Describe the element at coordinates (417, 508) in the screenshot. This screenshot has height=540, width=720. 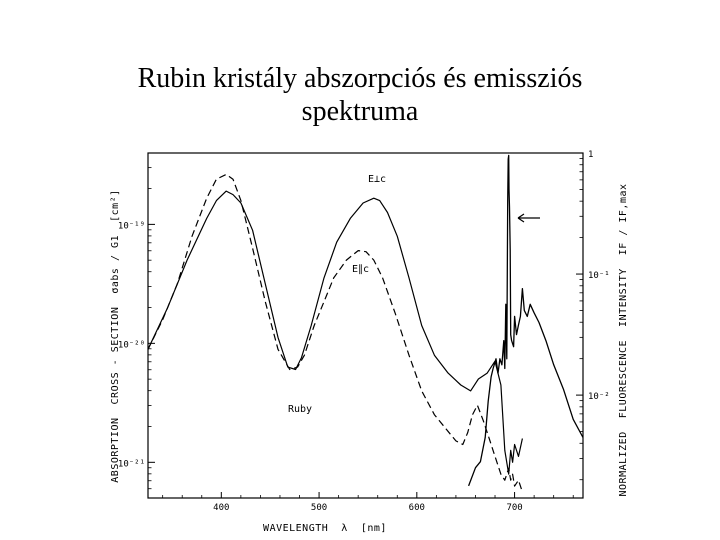
I see `x-tick-label: 600` at that location.